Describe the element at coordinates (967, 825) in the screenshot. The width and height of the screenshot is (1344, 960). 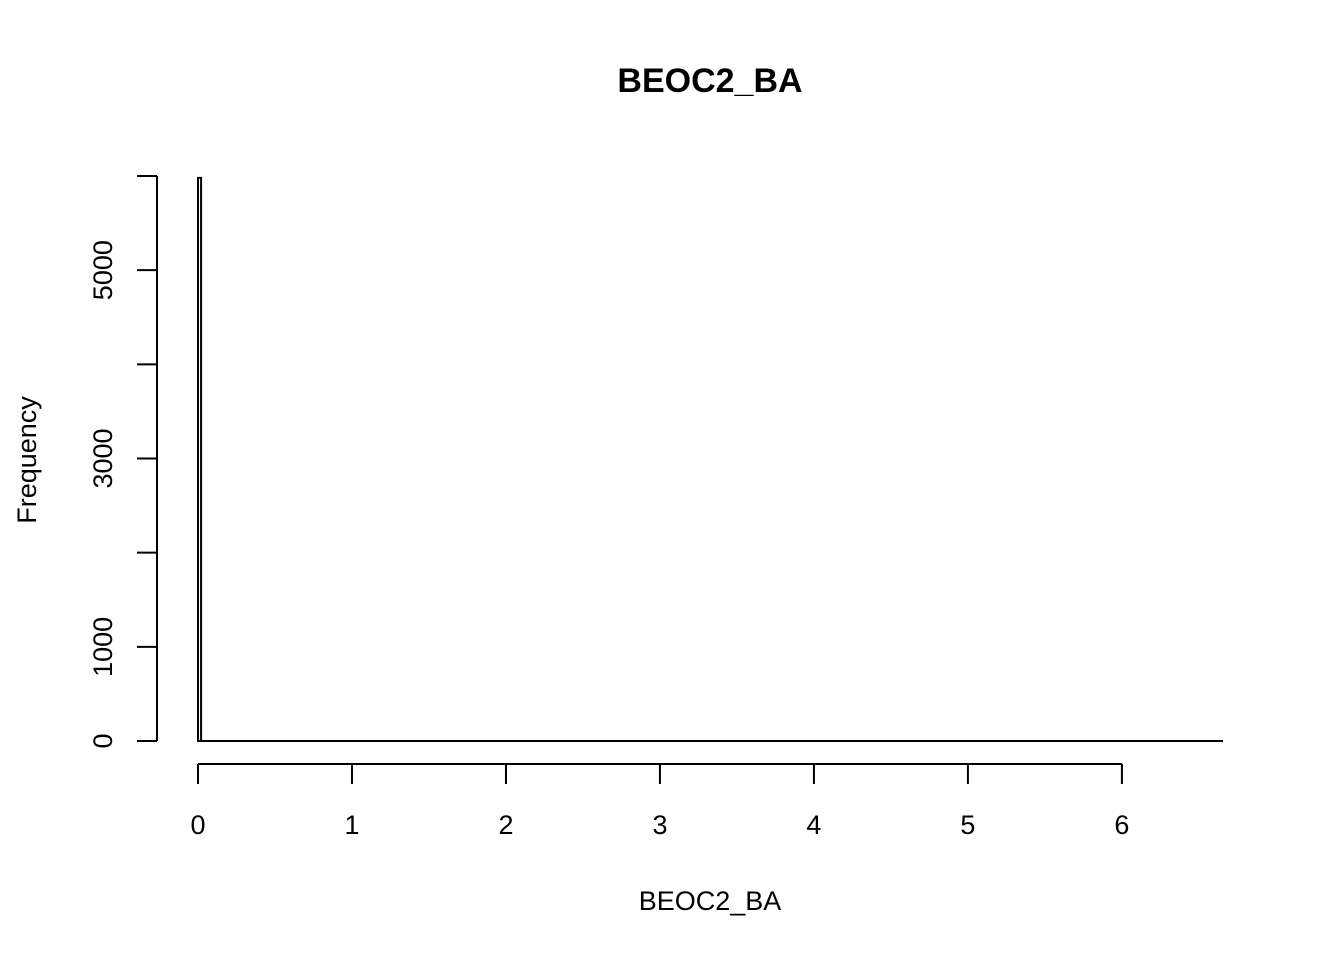
I see `x-tick-label: 5` at that location.